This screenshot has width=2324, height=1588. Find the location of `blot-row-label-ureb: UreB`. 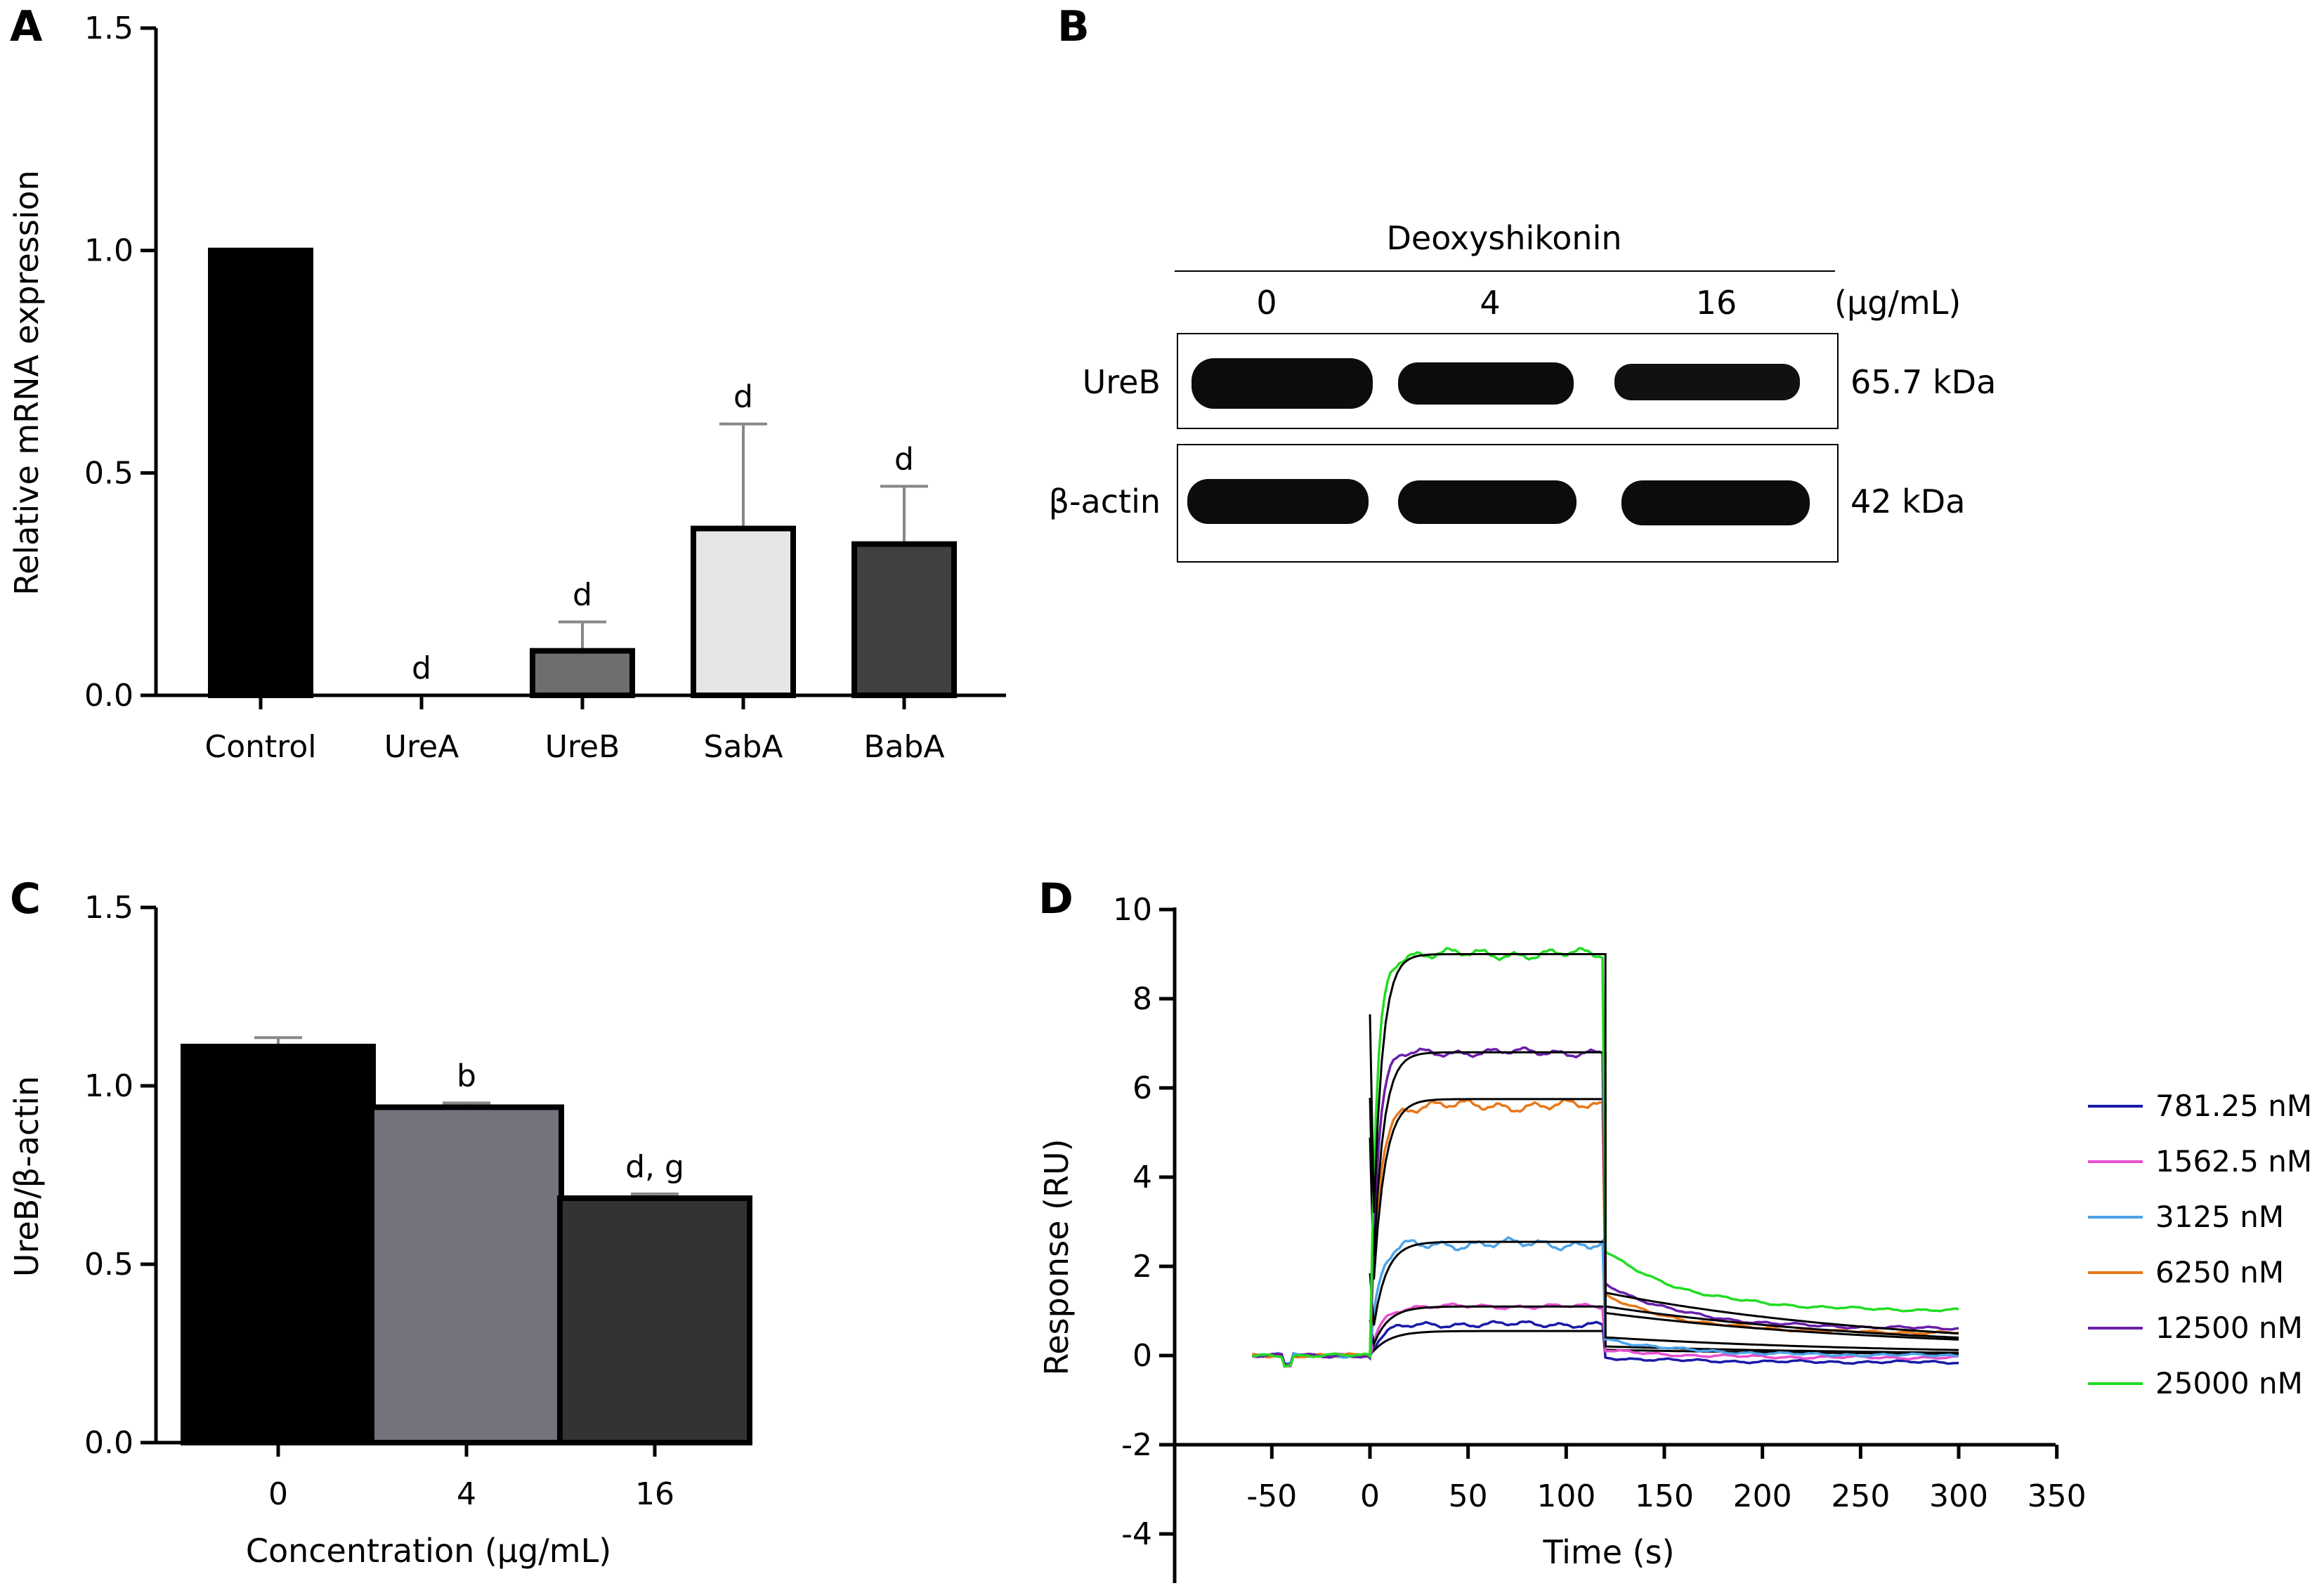

blot-row-label-ureb: UreB is located at coordinates (1122, 382).